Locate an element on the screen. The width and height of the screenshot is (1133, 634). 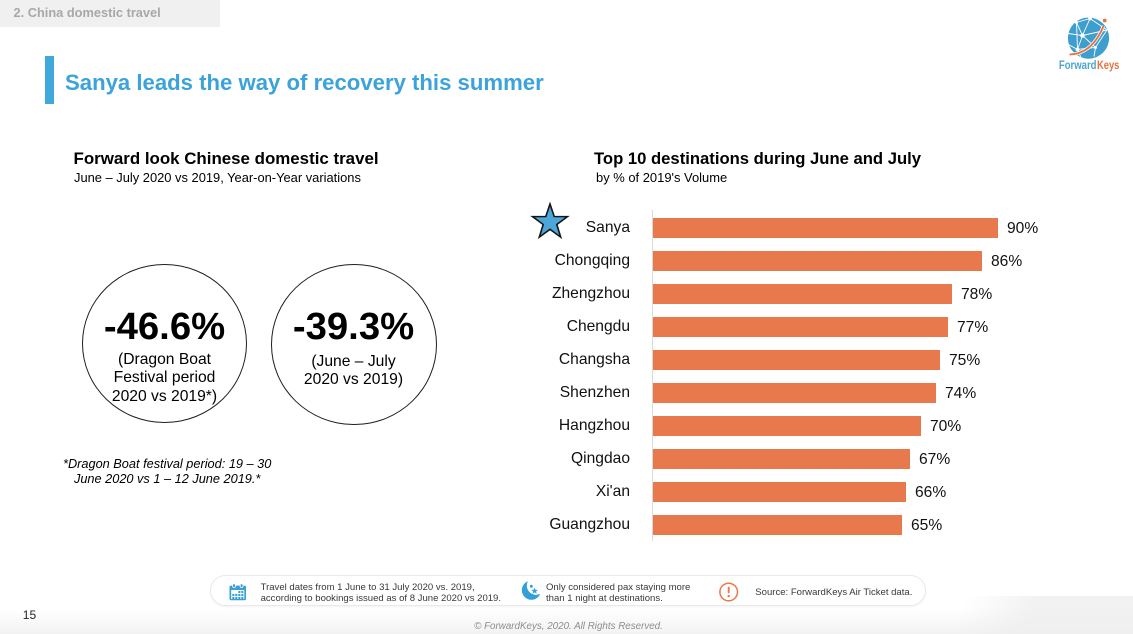
svg-text: Forward is located at coordinates (1078, 65).